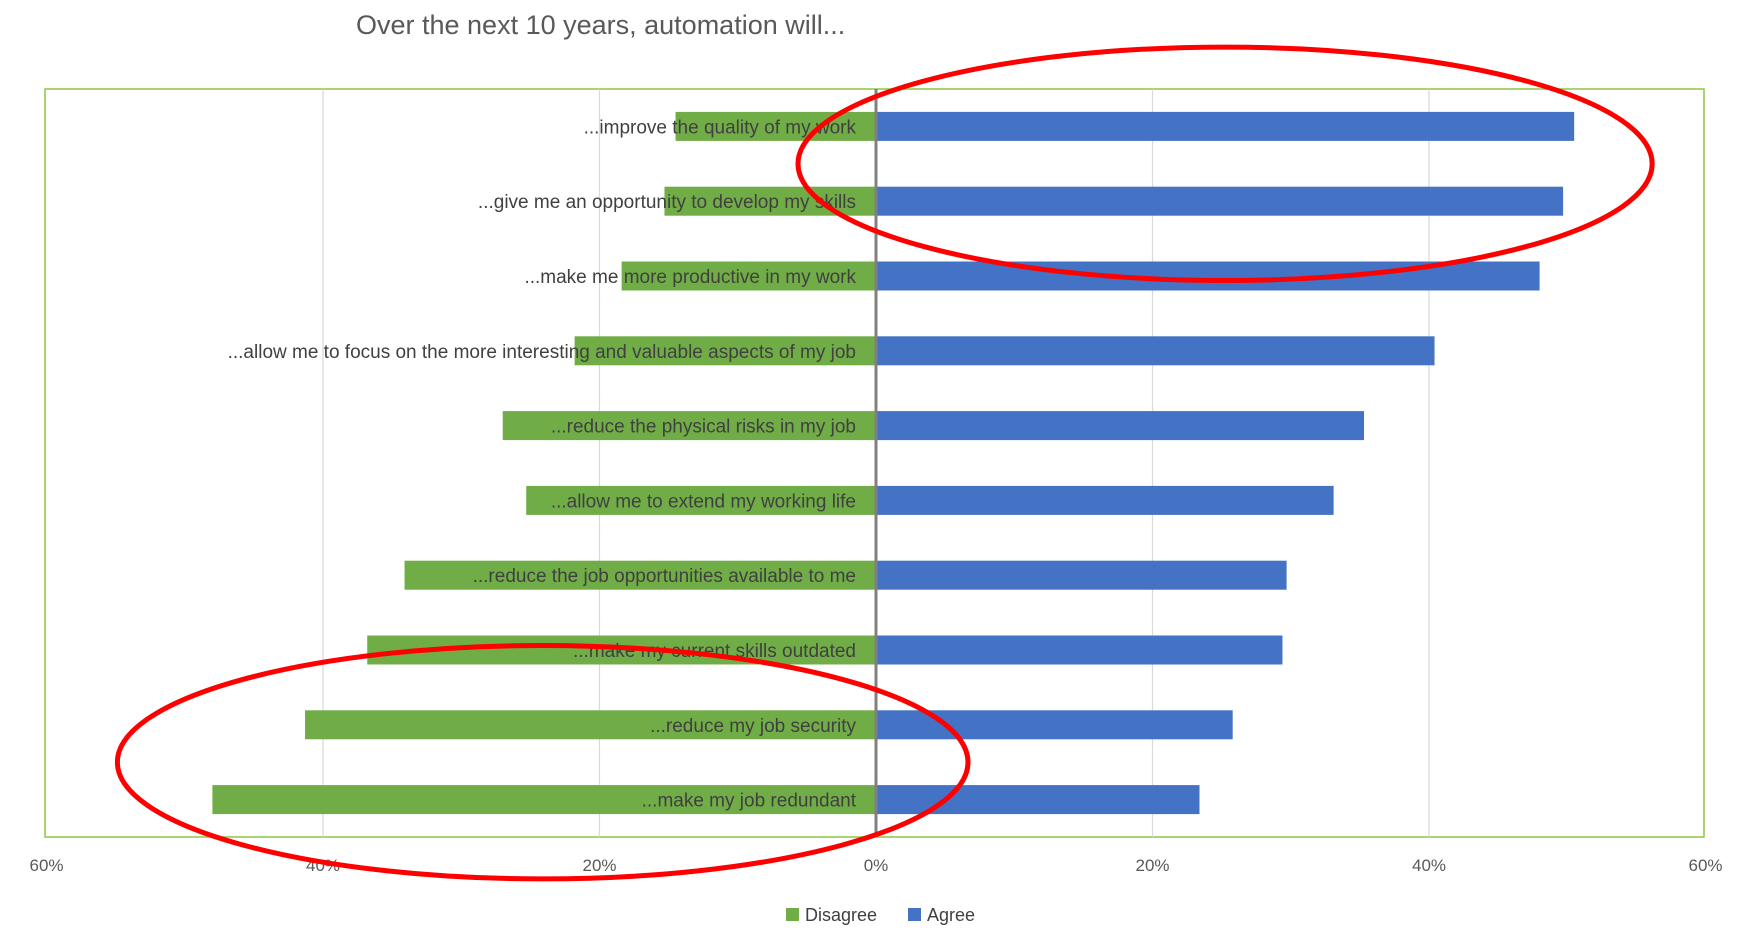  Describe the element at coordinates (690, 277) in the screenshot. I see `category-label: ...make me more productive in my work` at that location.